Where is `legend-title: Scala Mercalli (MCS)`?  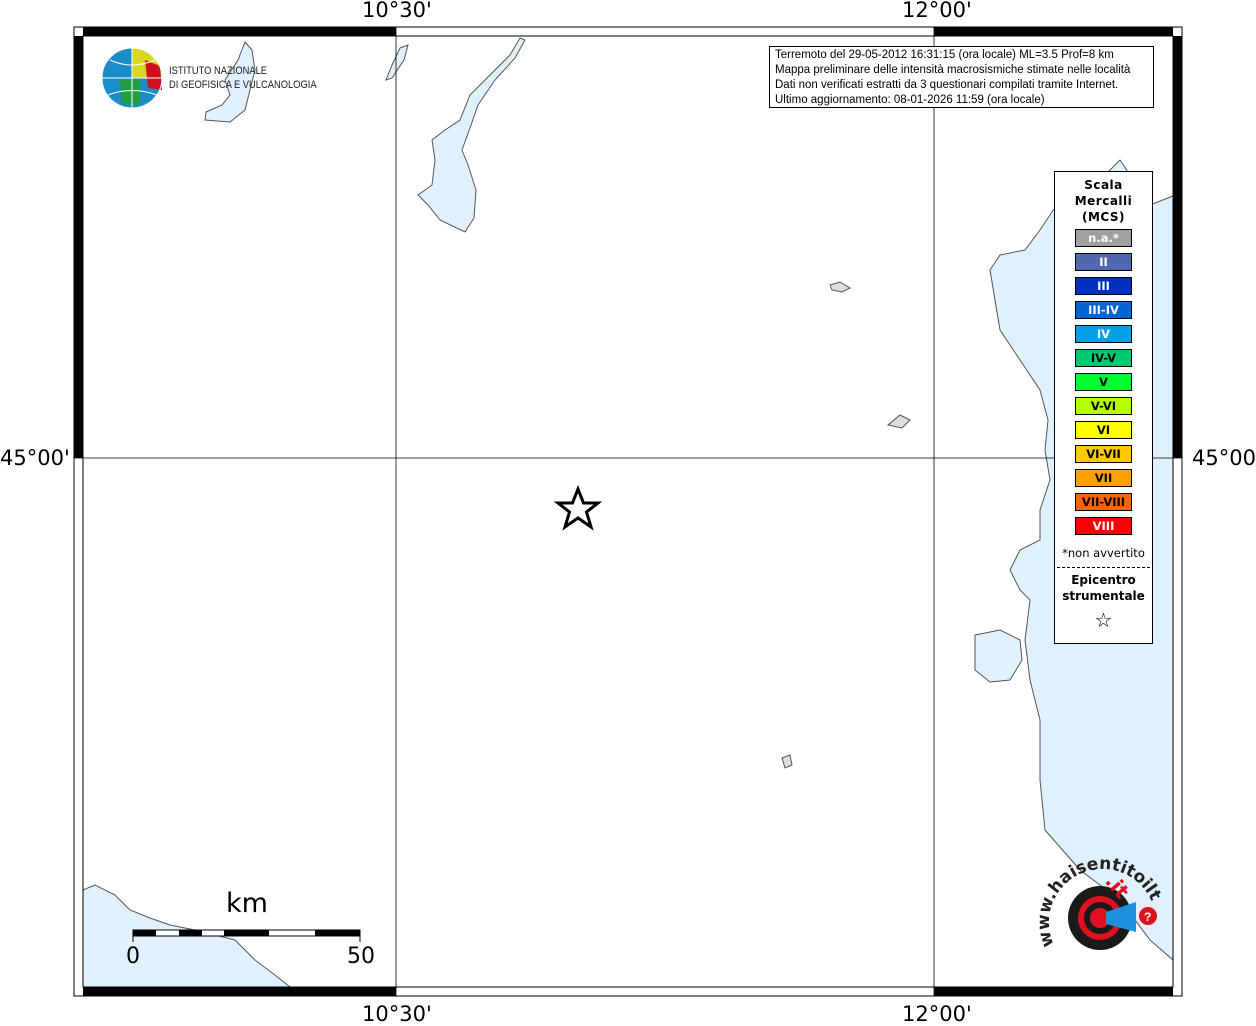
legend-title: Scala Mercalli (MCS) is located at coordinates (1103, 201).